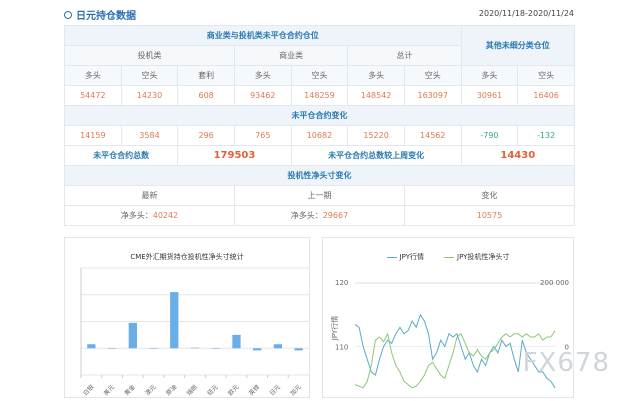  What do you see at coordinates (298, 349) in the screenshot?
I see `bar-加元` at bounding box center [298, 349].